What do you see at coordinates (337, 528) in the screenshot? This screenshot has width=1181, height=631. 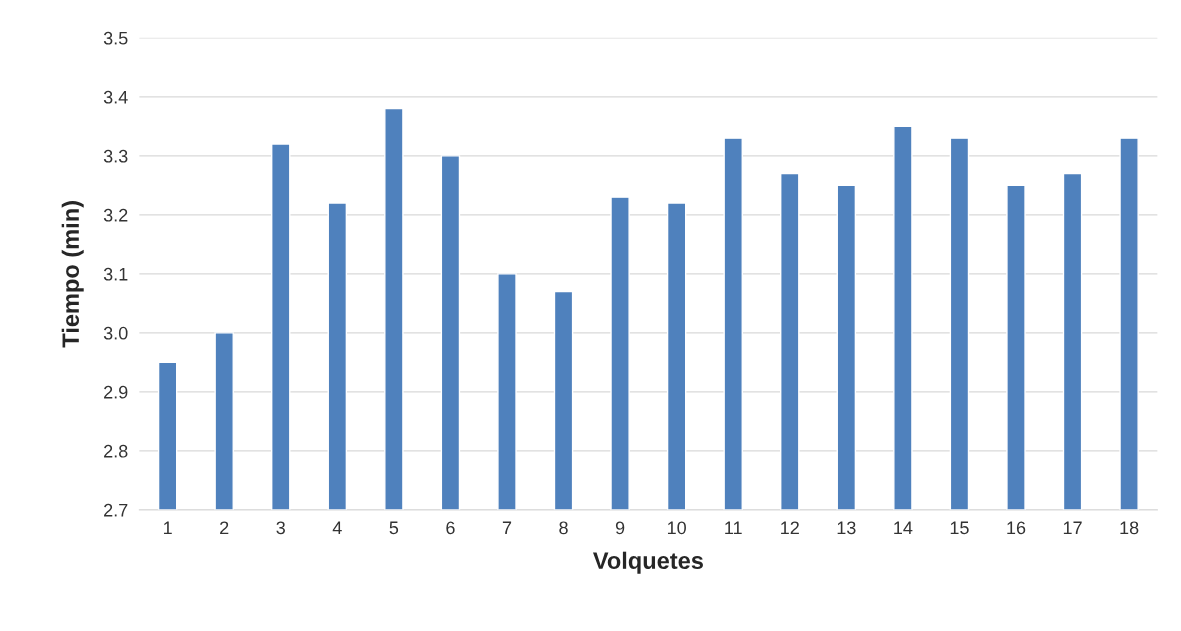 I see `x-tick-label: 4` at bounding box center [337, 528].